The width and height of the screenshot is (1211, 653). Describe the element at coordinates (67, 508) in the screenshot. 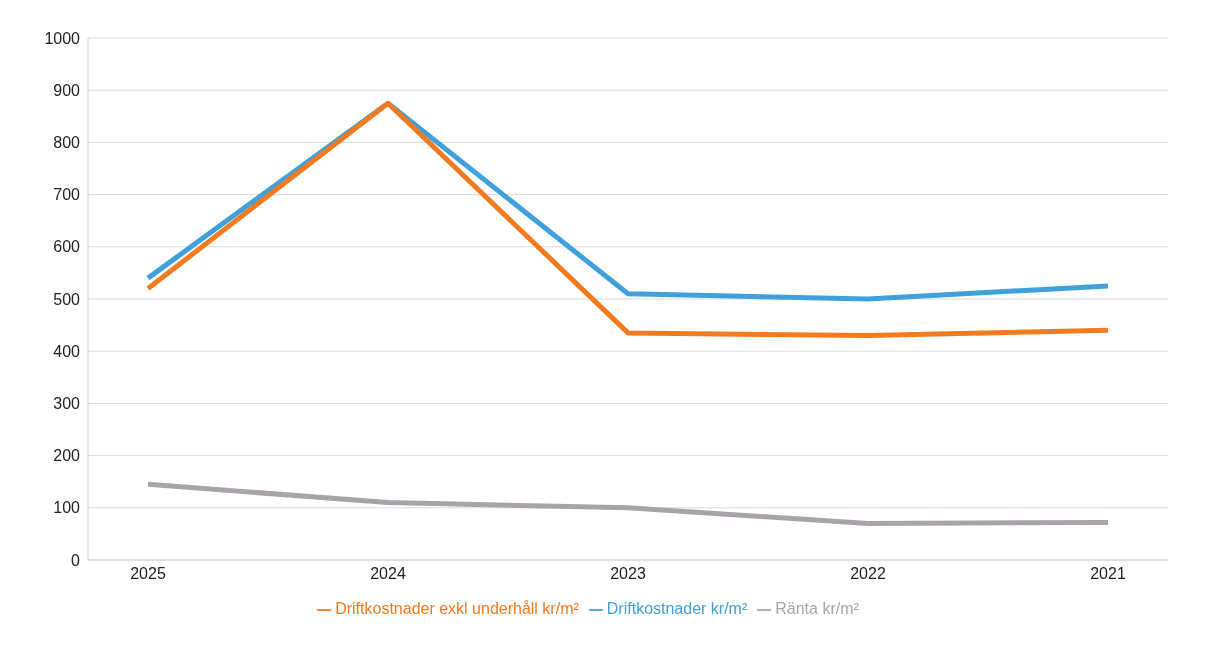

I see `y-tick-label: 100` at that location.